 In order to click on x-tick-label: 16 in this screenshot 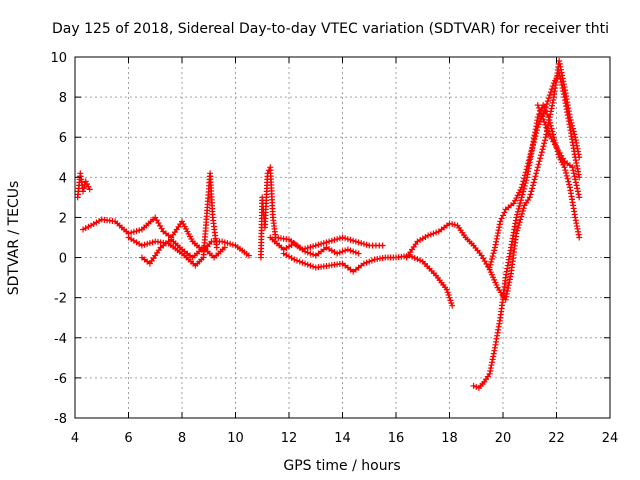, I will do `click(396, 438)`.